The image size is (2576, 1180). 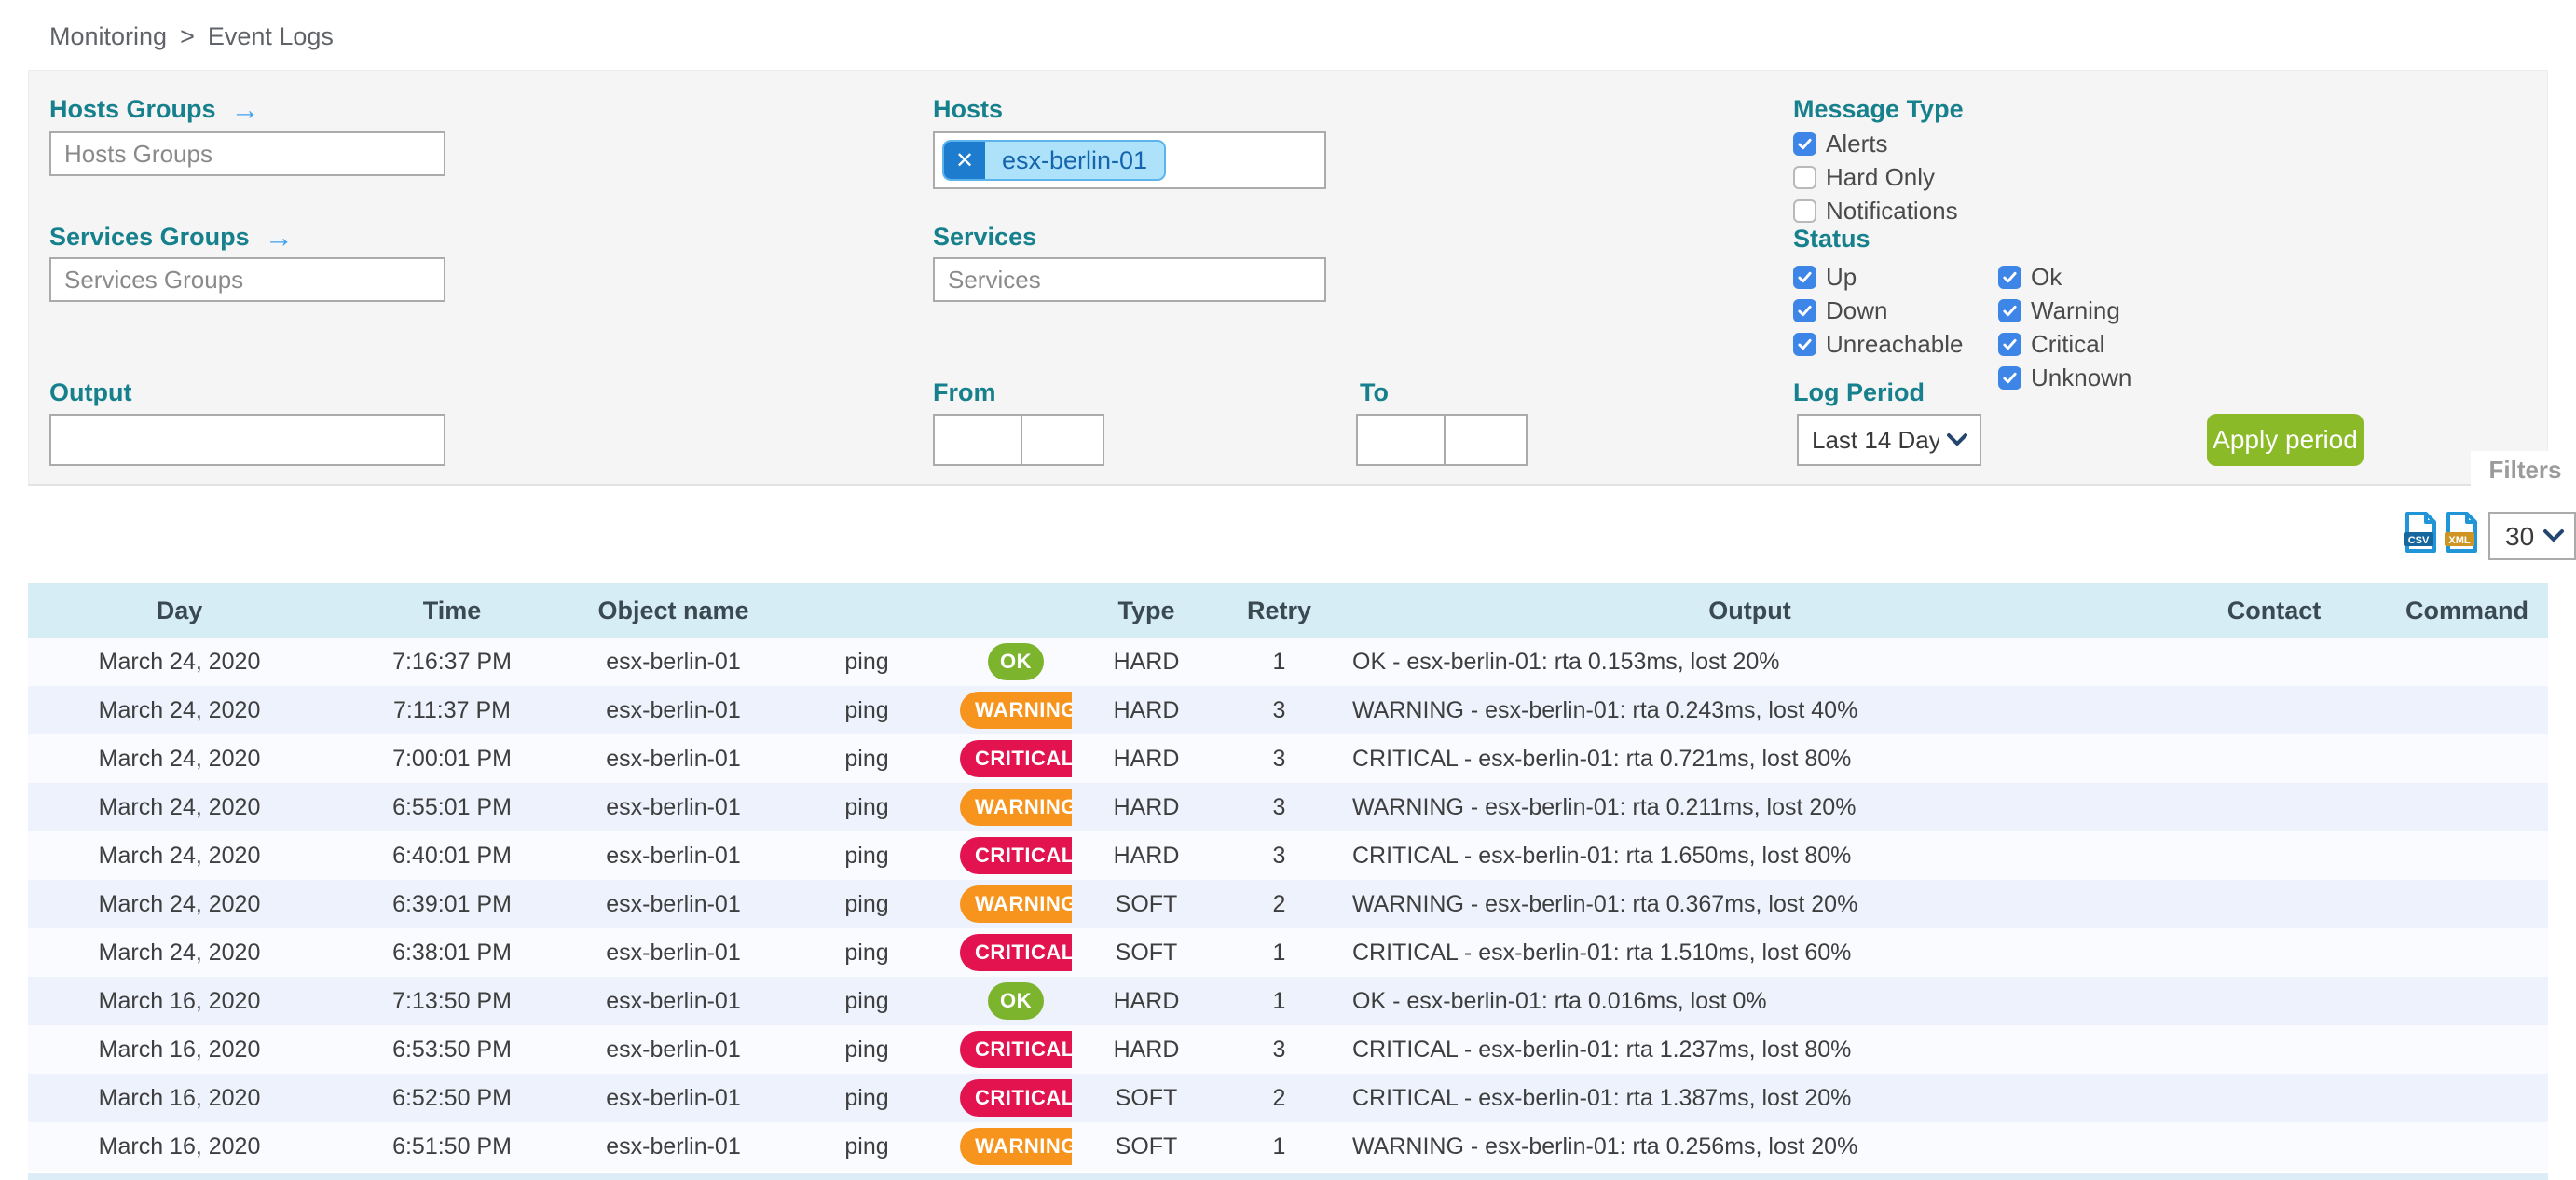 What do you see at coordinates (245, 110) in the screenshot?
I see `hosts-groups-arrow-icon: →` at bounding box center [245, 110].